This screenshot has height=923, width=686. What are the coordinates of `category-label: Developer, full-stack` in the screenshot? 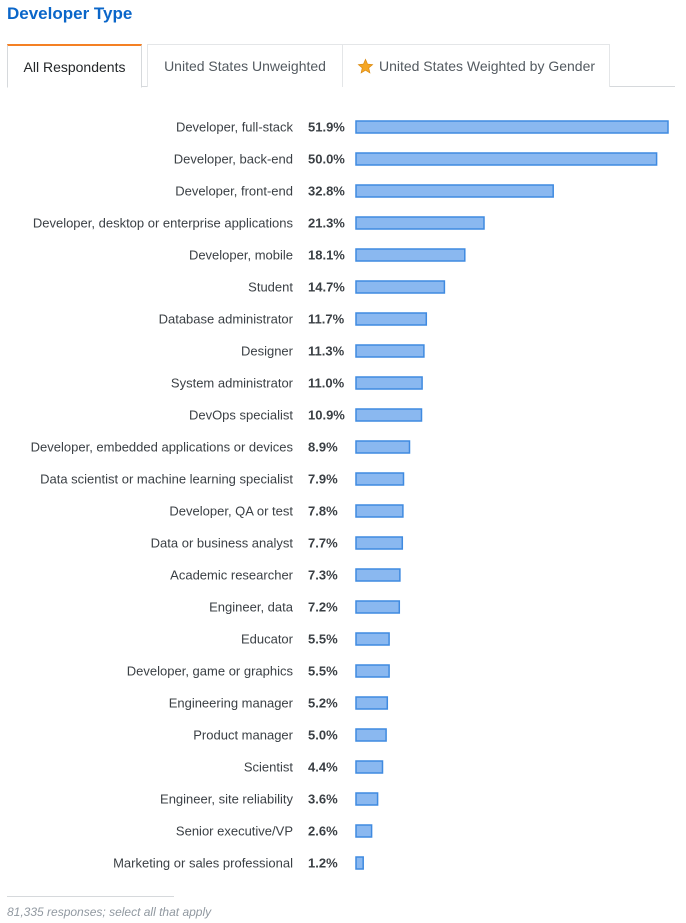 It's located at (235, 127).